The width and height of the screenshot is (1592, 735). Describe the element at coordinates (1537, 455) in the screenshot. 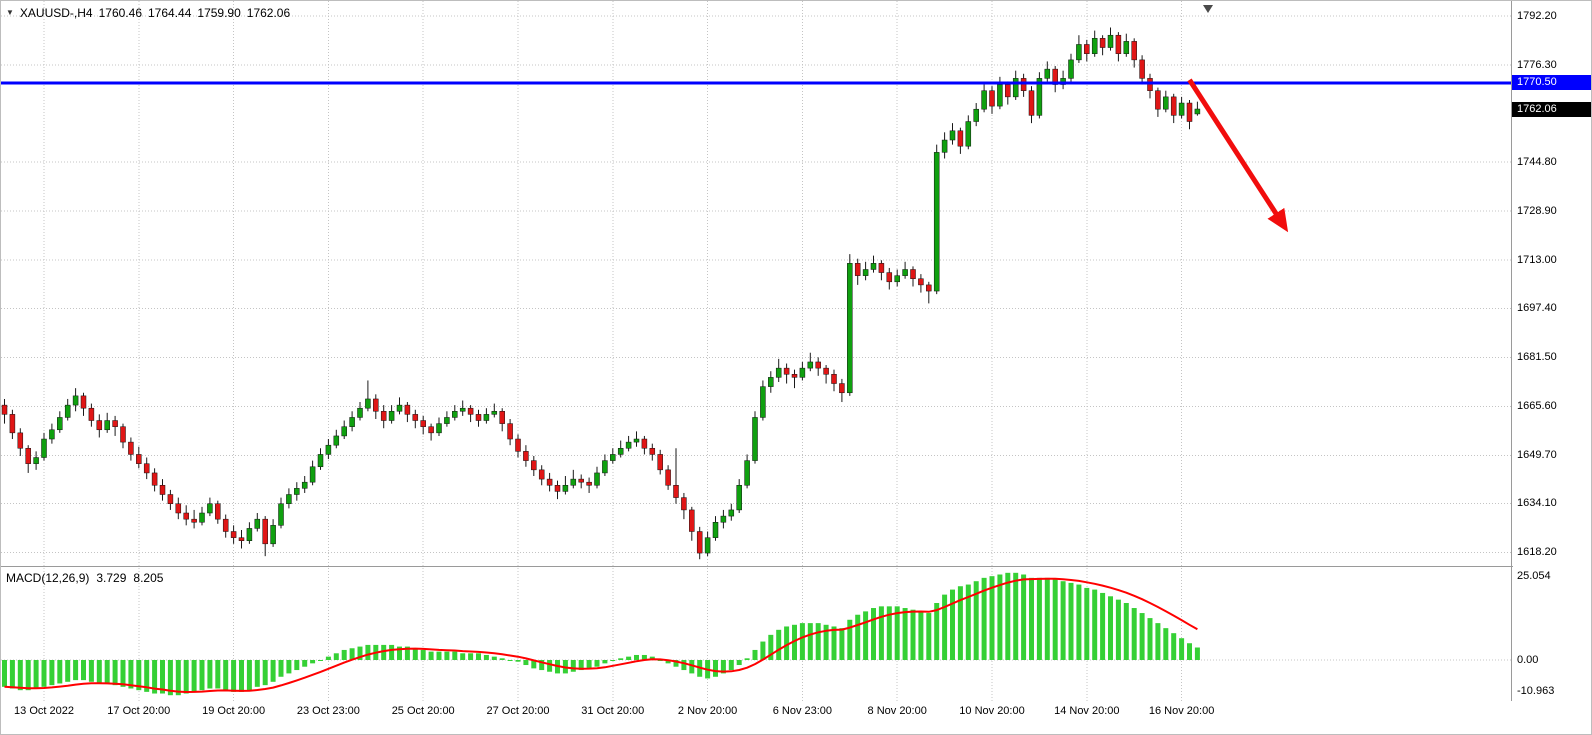

I see `price-axis-label: 1649.70` at that location.